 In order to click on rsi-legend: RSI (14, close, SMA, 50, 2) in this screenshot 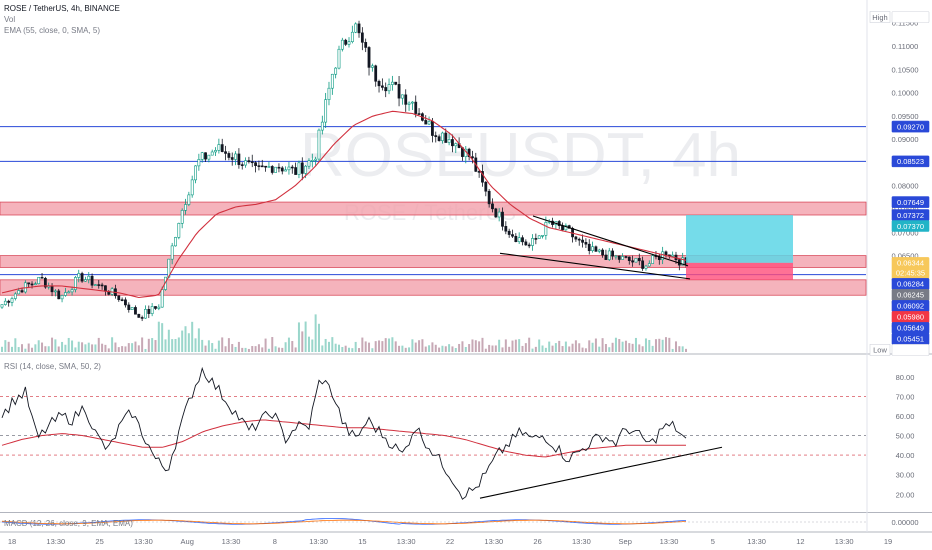, I will do `click(52, 366)`.